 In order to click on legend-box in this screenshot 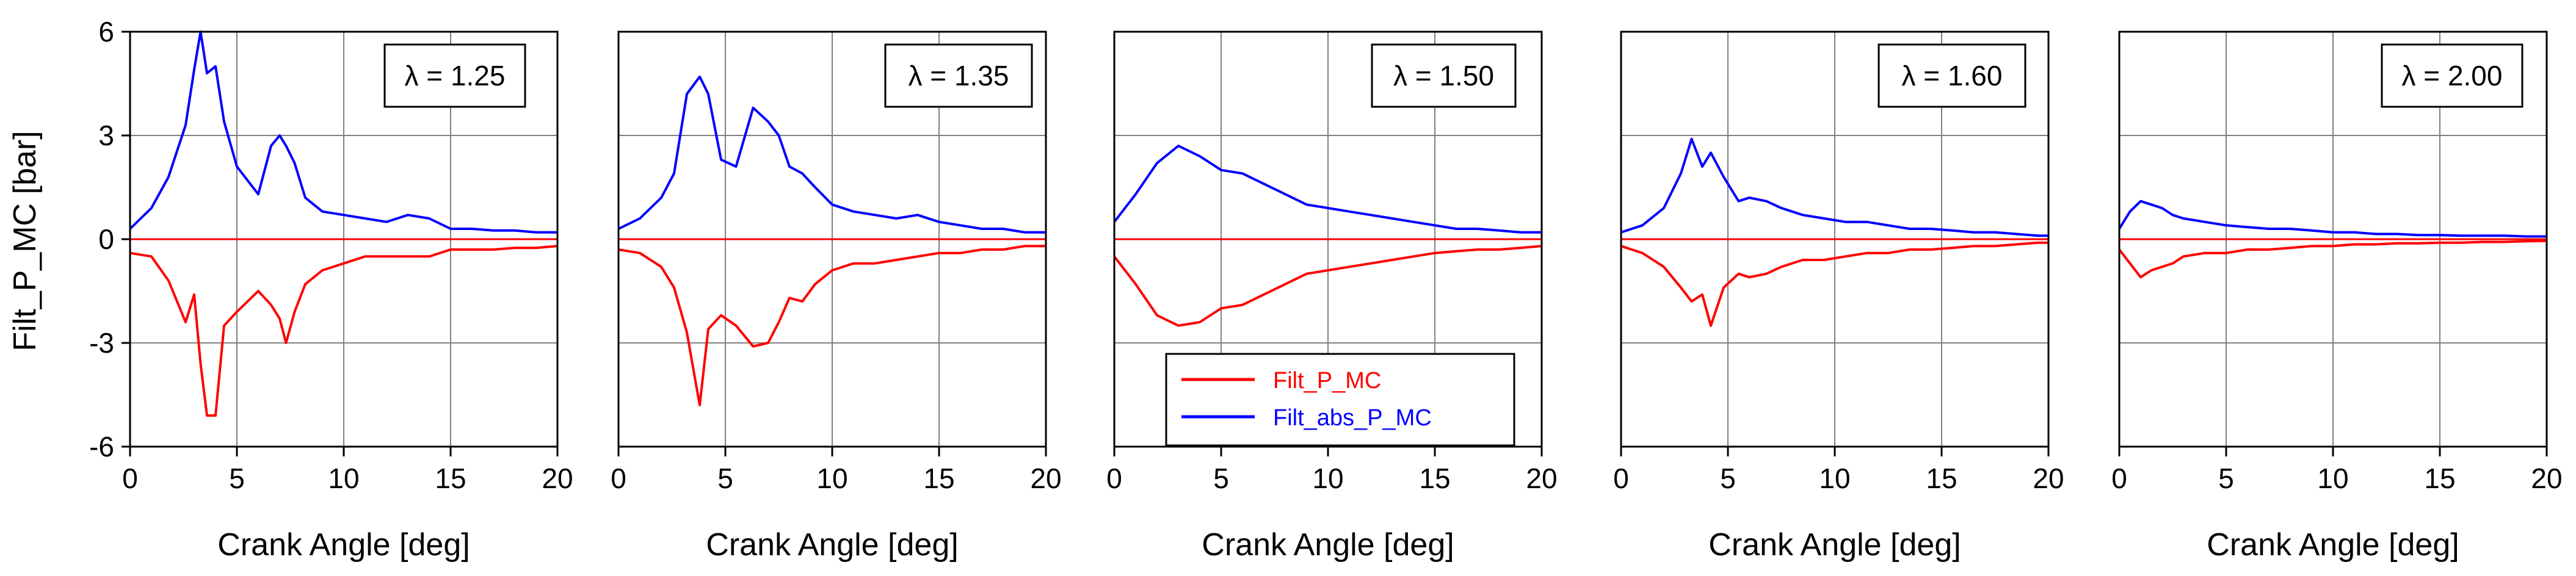, I will do `click(1340, 400)`.